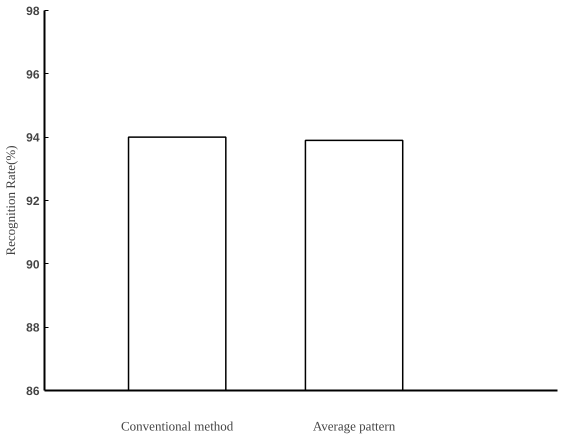 Image resolution: width=562 pixels, height=436 pixels. Describe the element at coordinates (354, 426) in the screenshot. I see `x-tick-label: Average pattern` at that location.